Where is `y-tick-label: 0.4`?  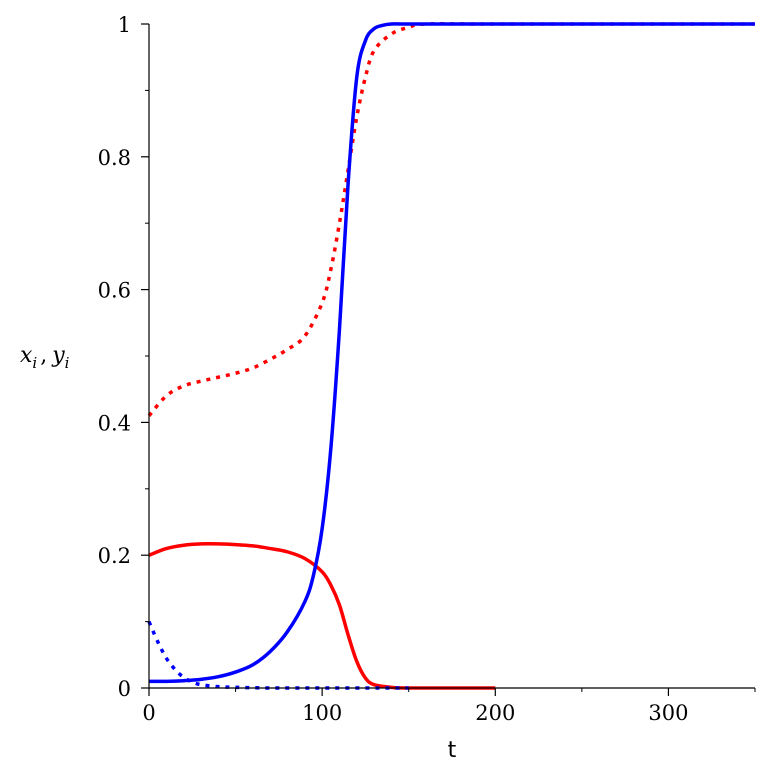
y-tick-label: 0.4 is located at coordinates (114, 423).